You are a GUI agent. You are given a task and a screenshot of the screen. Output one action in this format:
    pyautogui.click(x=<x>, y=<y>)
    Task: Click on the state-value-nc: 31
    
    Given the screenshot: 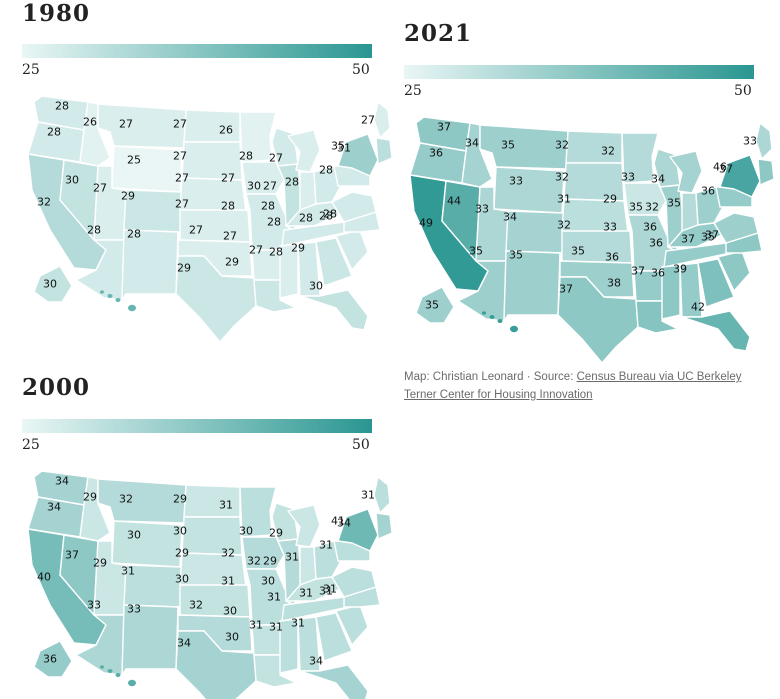 What is the action you would take?
    pyautogui.click(x=330, y=589)
    